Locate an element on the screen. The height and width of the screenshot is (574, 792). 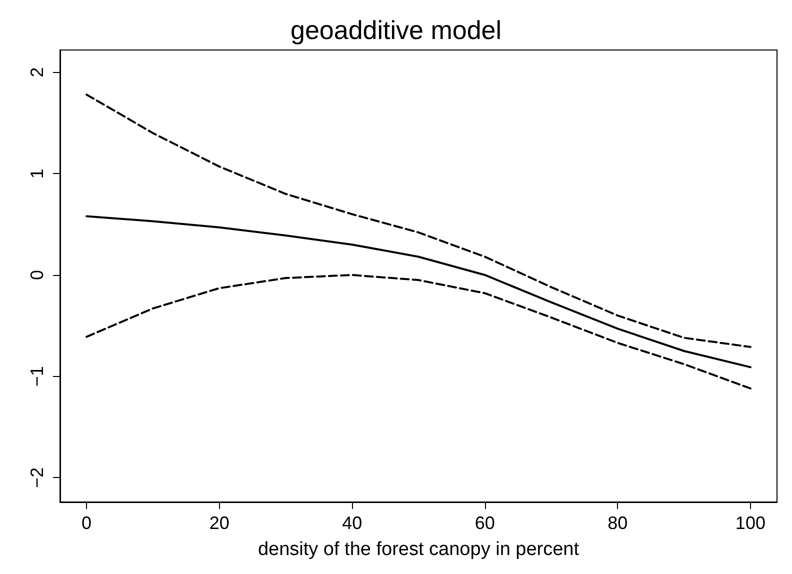
y-tick-label: −1 is located at coordinates (37, 376).